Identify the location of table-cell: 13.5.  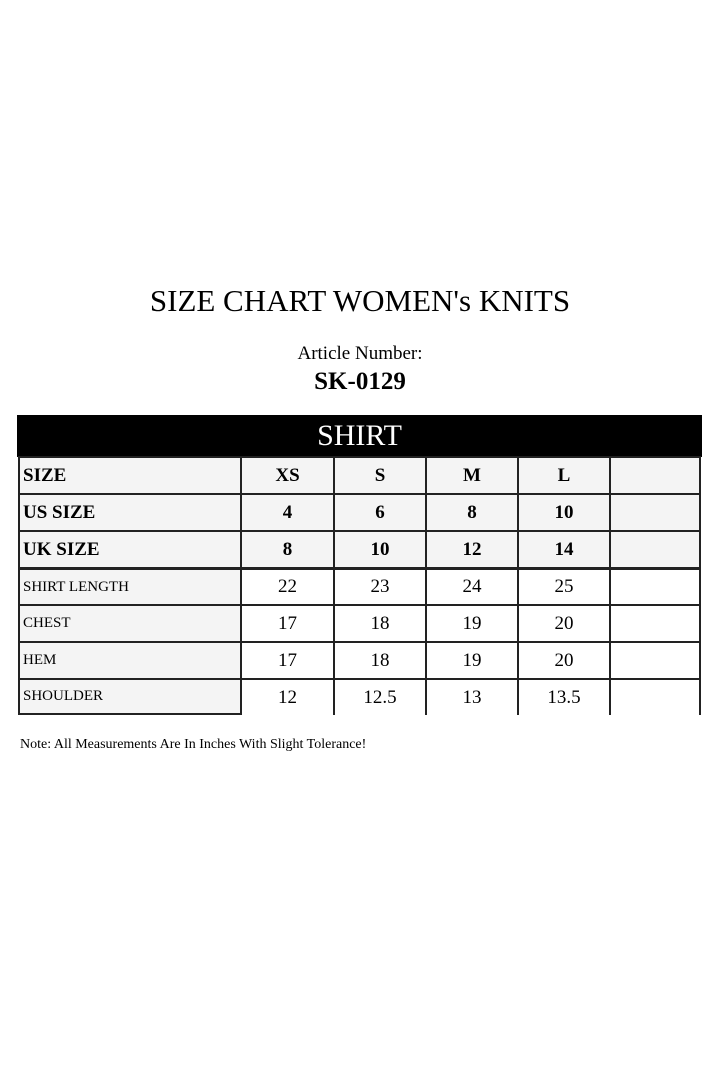
(563, 696).